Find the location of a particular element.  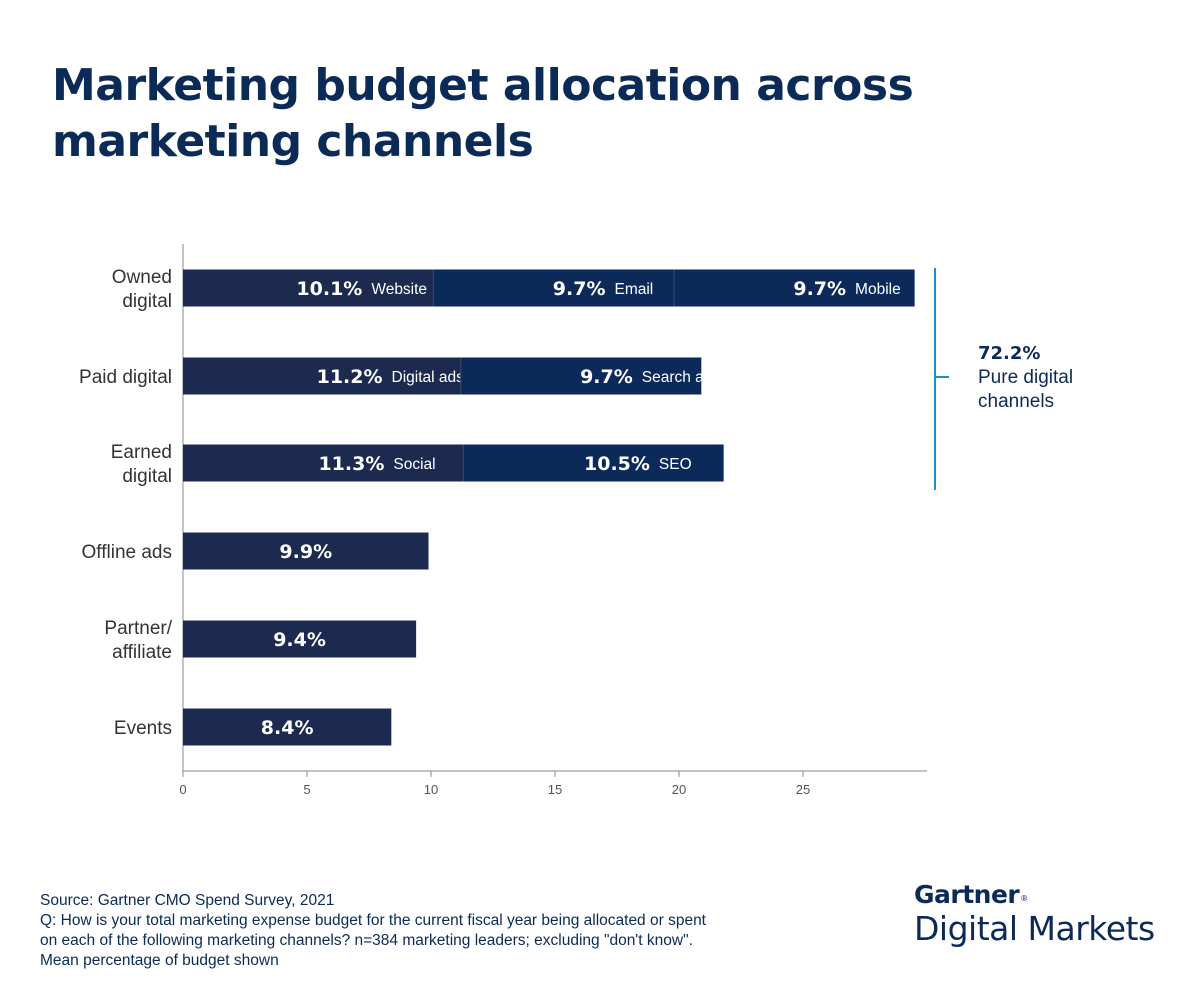

chart-title-line-1: Marketing budget allocation across is located at coordinates (483, 85).